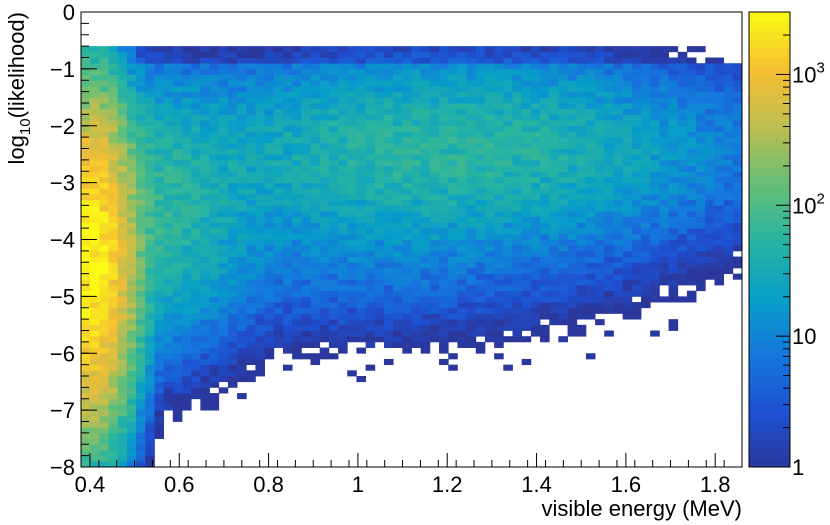  What do you see at coordinates (62, 240) in the screenshot?
I see `y-tick-label: −4` at bounding box center [62, 240].